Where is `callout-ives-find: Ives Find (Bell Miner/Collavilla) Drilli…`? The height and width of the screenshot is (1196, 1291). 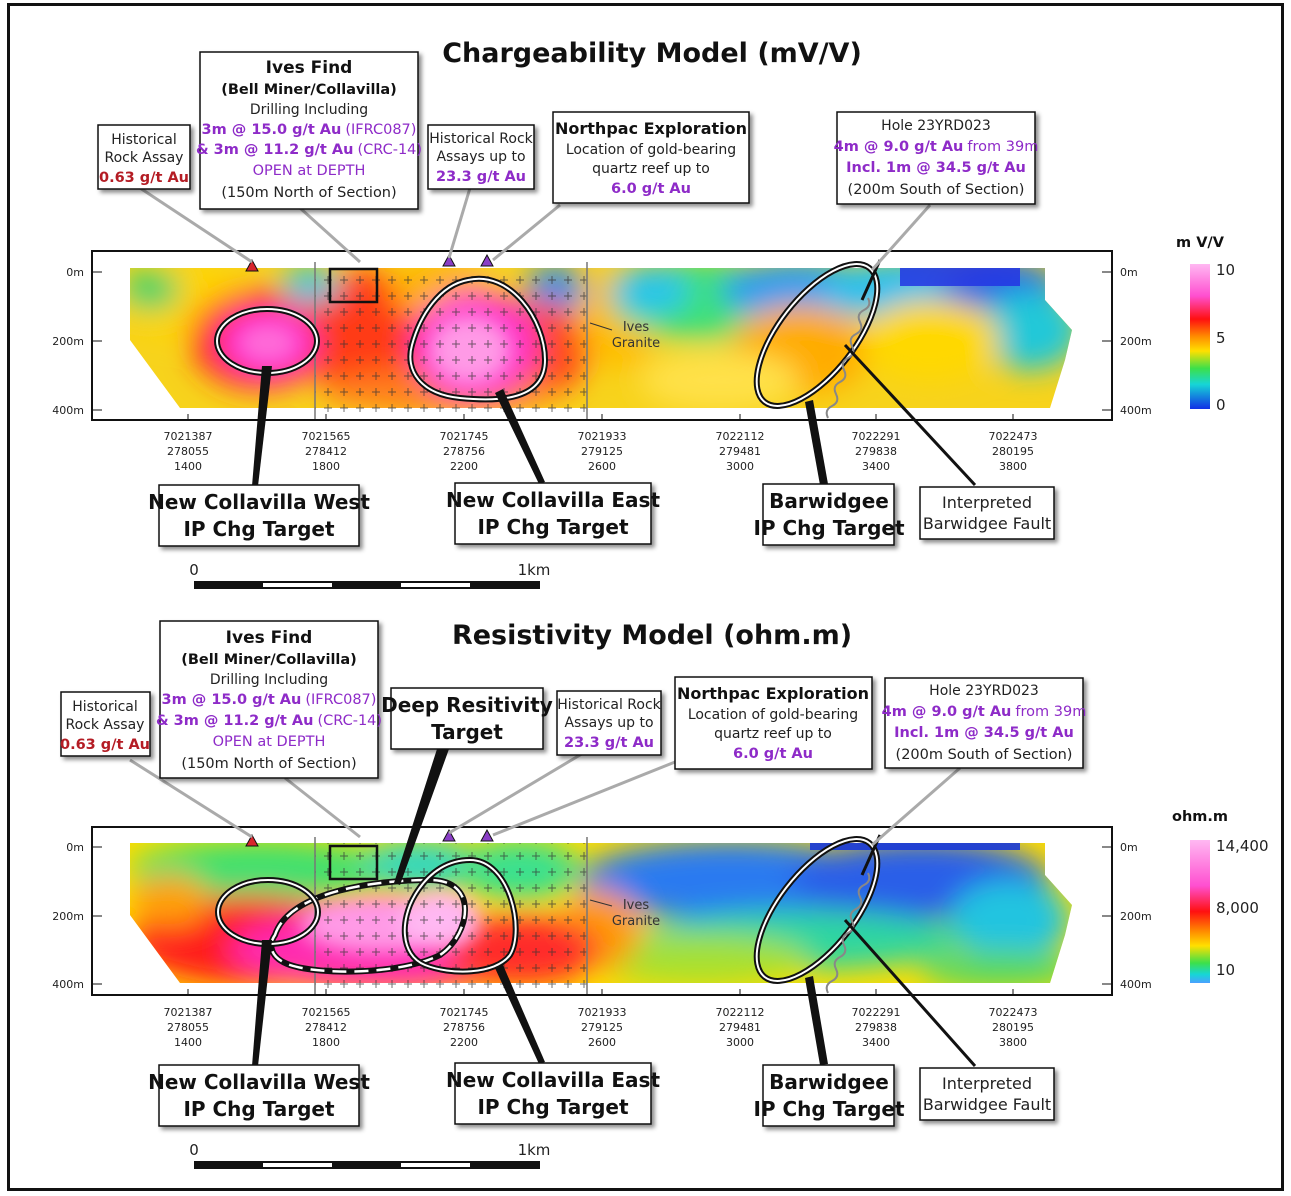
callout-ives-find: Ives Find (Bell Miner/Collavilla) Drilli… is located at coordinates (269, 699).